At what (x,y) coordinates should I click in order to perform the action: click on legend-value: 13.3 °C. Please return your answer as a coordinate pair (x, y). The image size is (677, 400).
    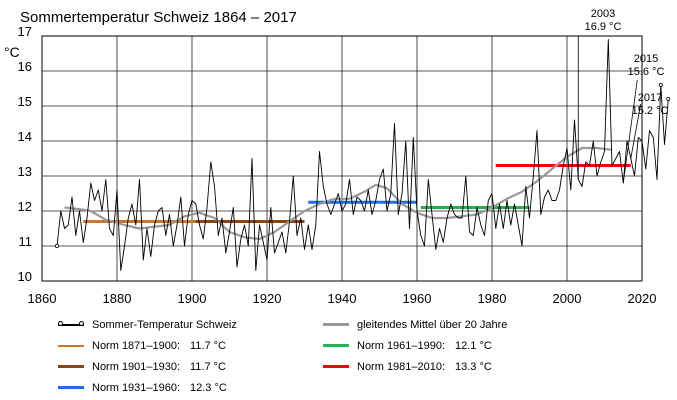
    Looking at the image, I should click on (473, 367).